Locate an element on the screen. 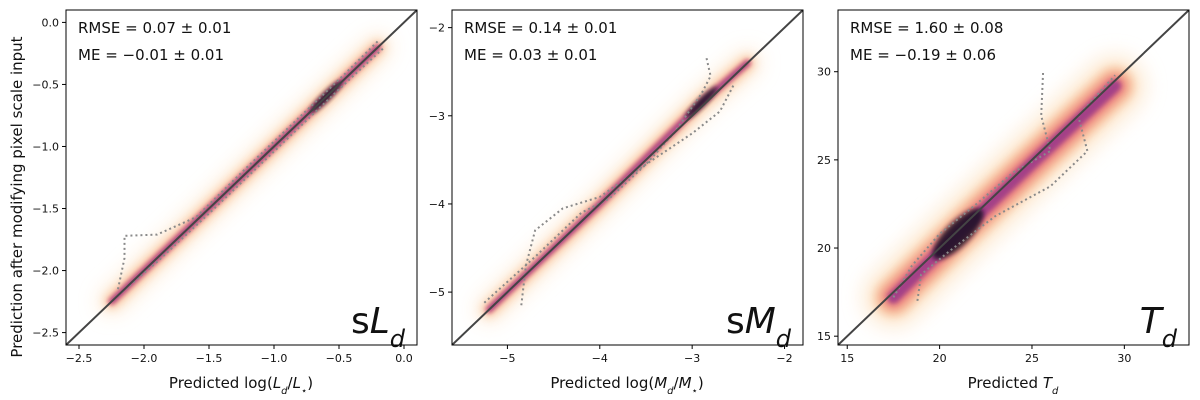 This screenshot has height=400, width=1200. x-axis-label: Predicted log(Md/M⋆) is located at coordinates (626, 385).